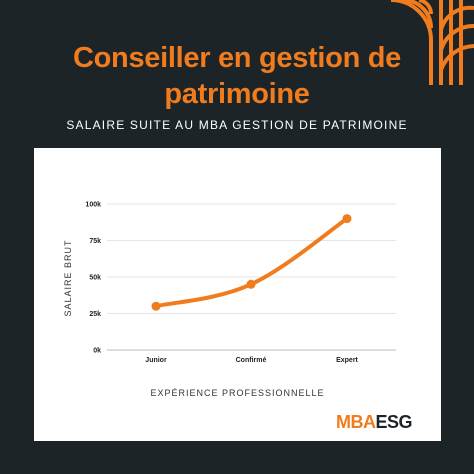 Image resolution: width=474 pixels, height=474 pixels. Describe the element at coordinates (237, 58) in the screenshot. I see `title-line-1: Conseiller en gestion de` at that location.